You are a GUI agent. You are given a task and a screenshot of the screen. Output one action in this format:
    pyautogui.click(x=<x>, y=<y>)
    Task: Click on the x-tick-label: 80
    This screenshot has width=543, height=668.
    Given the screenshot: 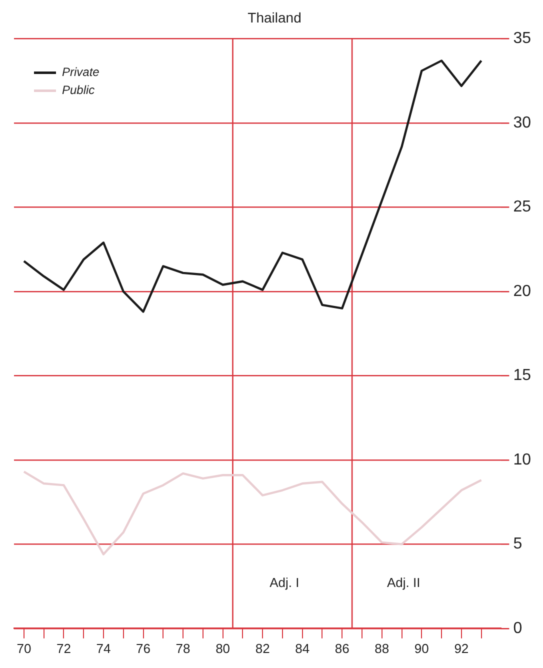 What is the action you would take?
    pyautogui.click(x=223, y=648)
    